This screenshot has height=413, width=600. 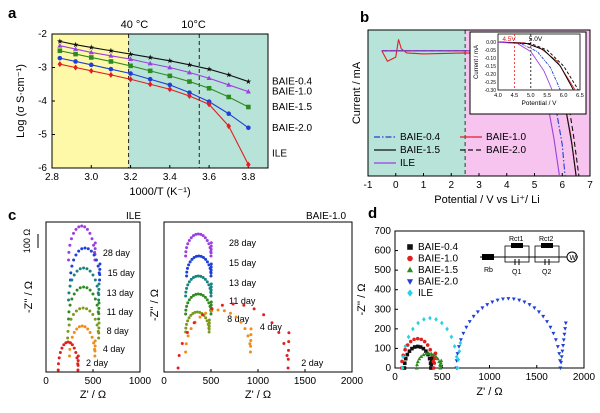 What do you see at coordinates (420, 137) in the screenshot?
I see `legend-label-BAIE-0.4: BAIE-0.4` at bounding box center [420, 137].